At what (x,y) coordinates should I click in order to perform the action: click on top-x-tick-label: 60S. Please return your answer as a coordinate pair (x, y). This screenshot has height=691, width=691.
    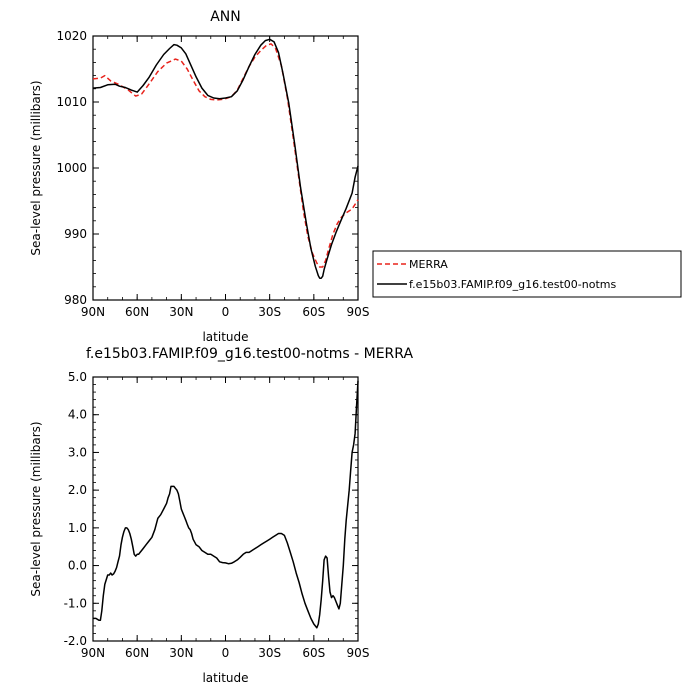
    Looking at the image, I should click on (313, 312).